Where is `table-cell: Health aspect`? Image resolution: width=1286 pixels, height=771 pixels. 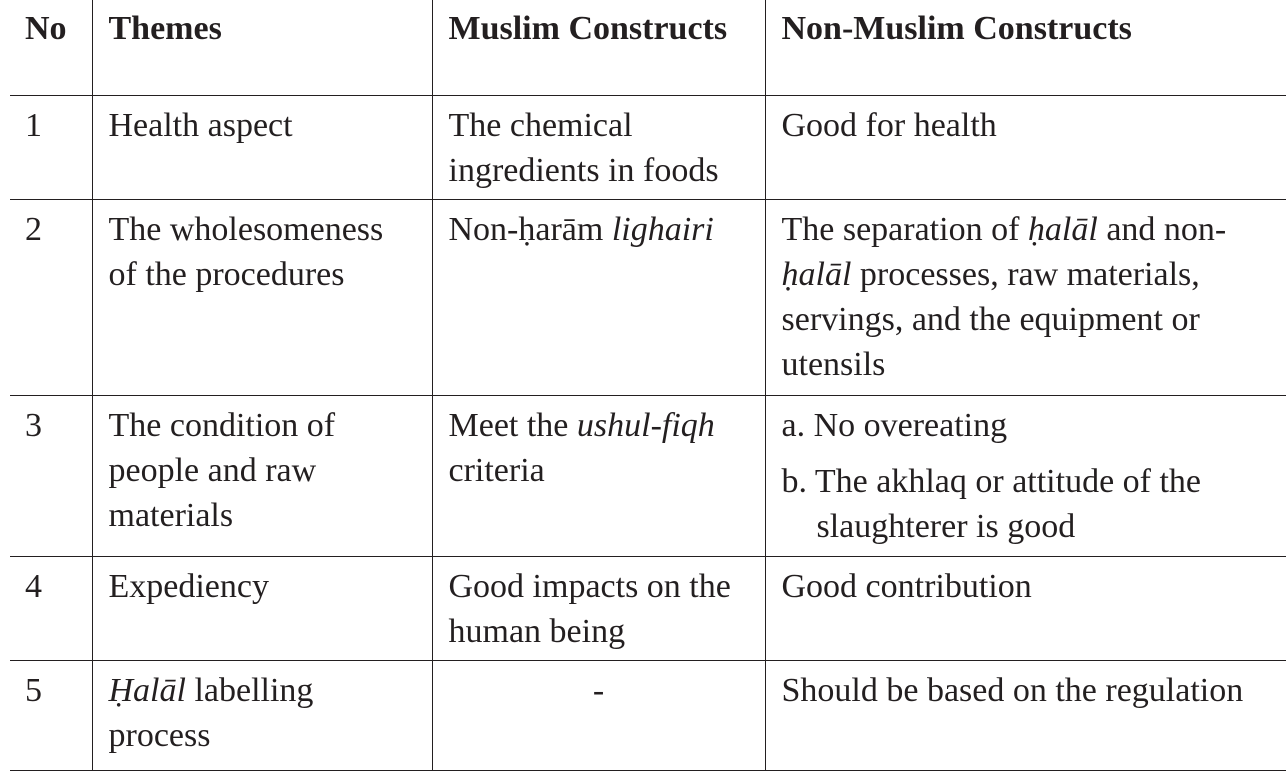
table-cell: Health aspect is located at coordinates (262, 148).